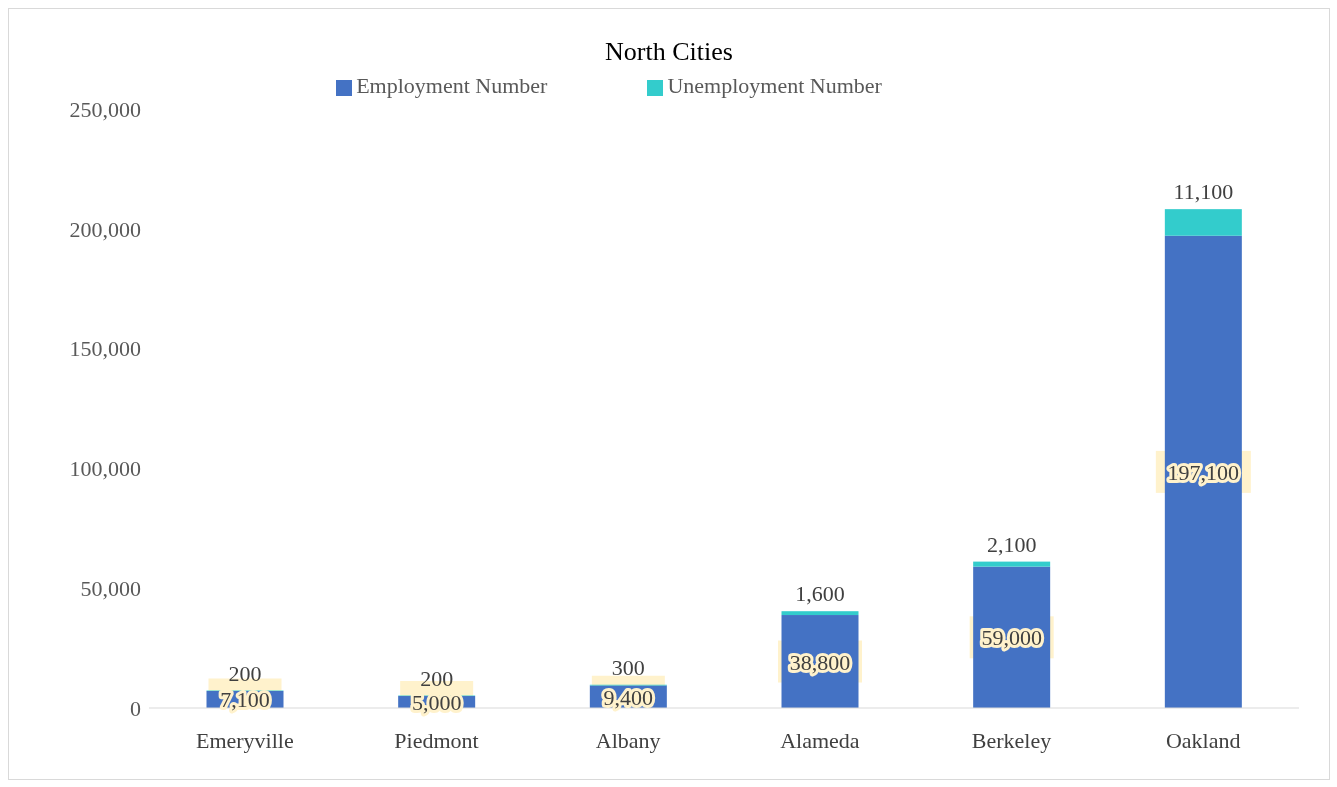  Describe the element at coordinates (628, 667) in the screenshot. I see `data-label: 300` at that location.